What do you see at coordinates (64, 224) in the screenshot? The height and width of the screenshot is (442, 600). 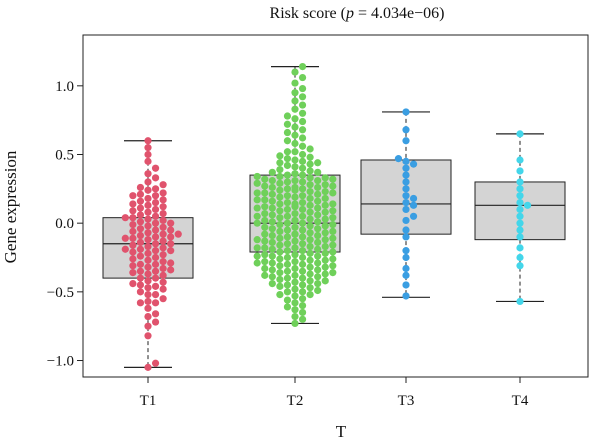 I see `y-tick-label: 0.0` at bounding box center [64, 224].